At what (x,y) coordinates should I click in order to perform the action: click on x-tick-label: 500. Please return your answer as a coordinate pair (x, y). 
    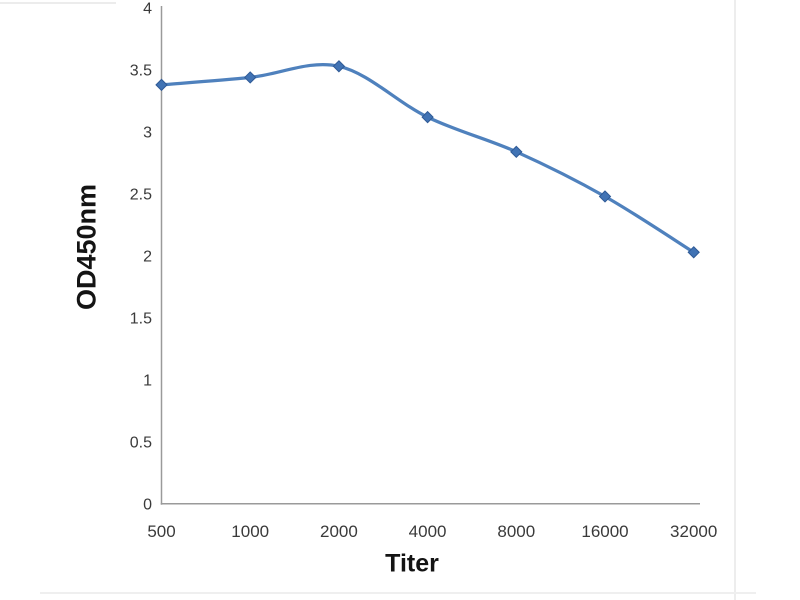
    Looking at the image, I should click on (161, 531).